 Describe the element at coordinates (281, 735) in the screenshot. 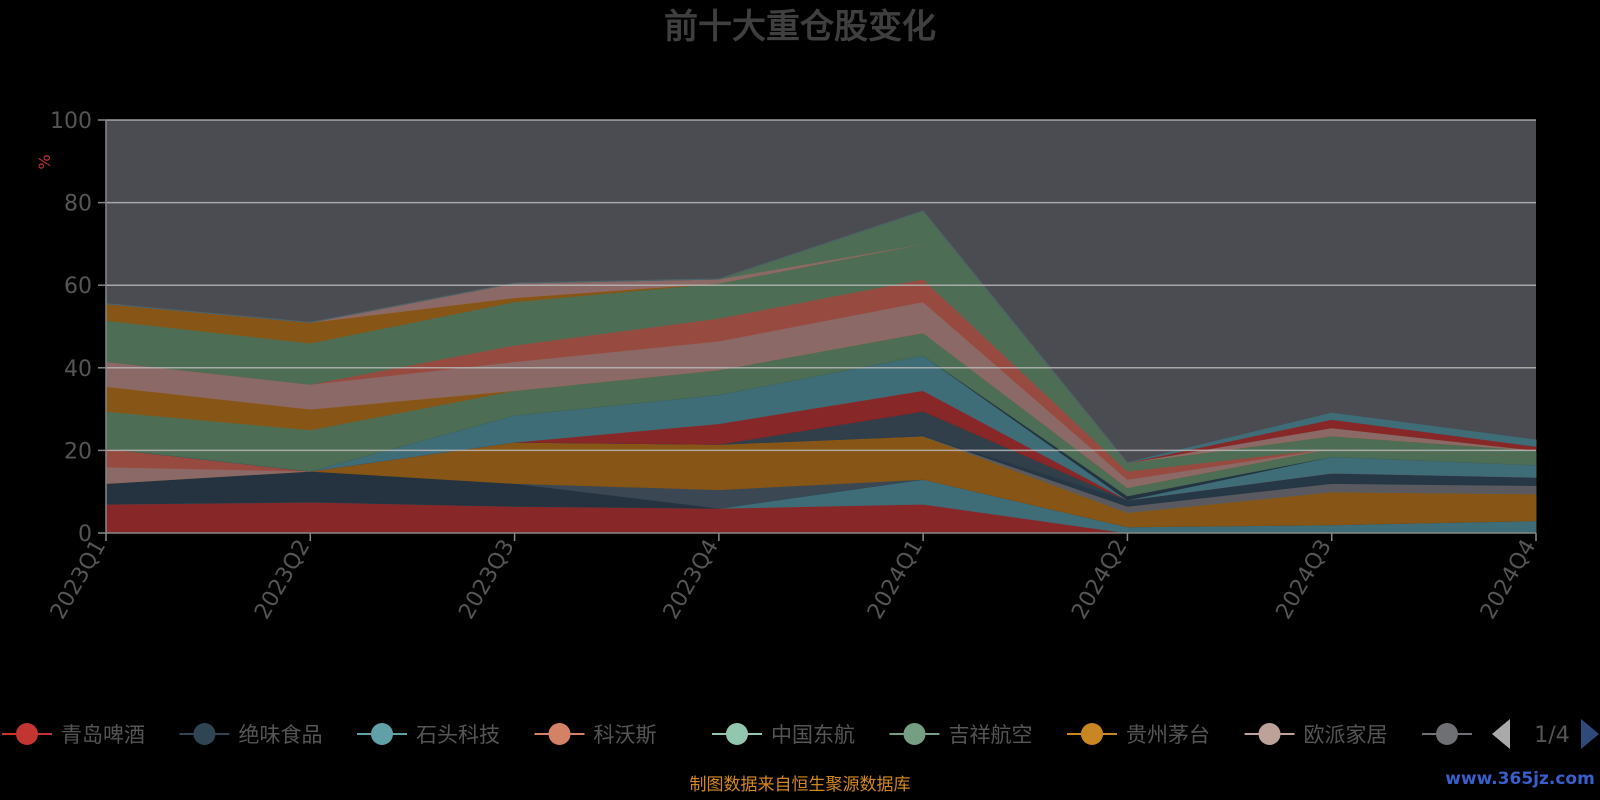

I see `legend-label: 绝味食品` at that location.